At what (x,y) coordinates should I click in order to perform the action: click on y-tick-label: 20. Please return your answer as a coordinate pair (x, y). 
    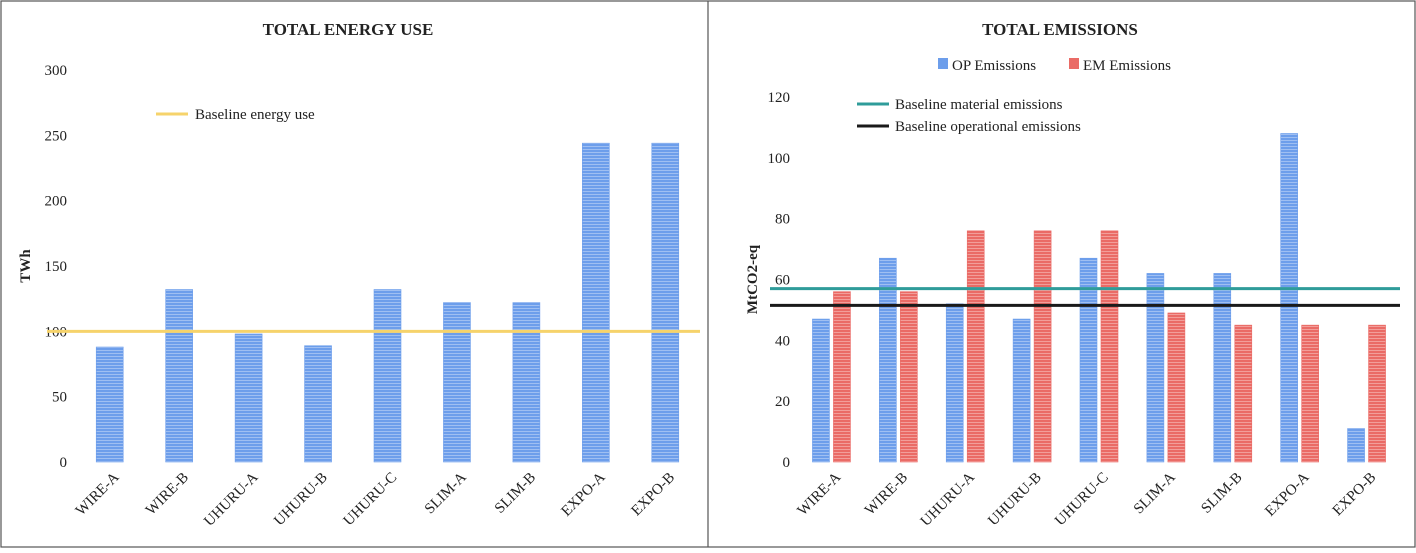
    Looking at the image, I should click on (782, 402).